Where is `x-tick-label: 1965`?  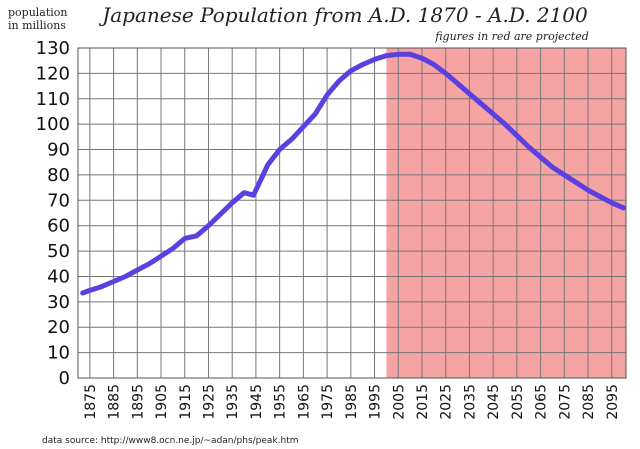 x-tick-label: 1965 is located at coordinates (304, 402).